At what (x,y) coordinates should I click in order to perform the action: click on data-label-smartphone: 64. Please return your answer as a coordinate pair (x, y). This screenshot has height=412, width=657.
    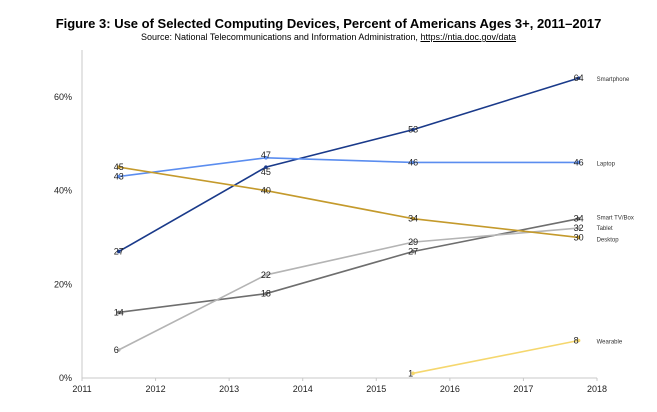
    Looking at the image, I should click on (579, 78).